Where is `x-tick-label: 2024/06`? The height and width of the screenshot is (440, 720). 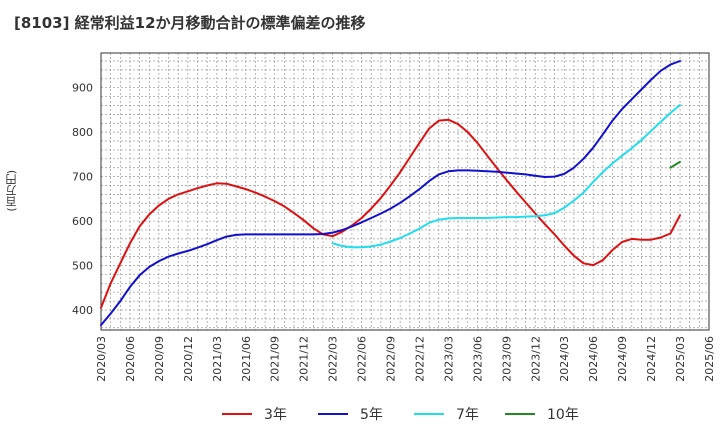 x-tick-label: 2024/06 is located at coordinates (593, 359).